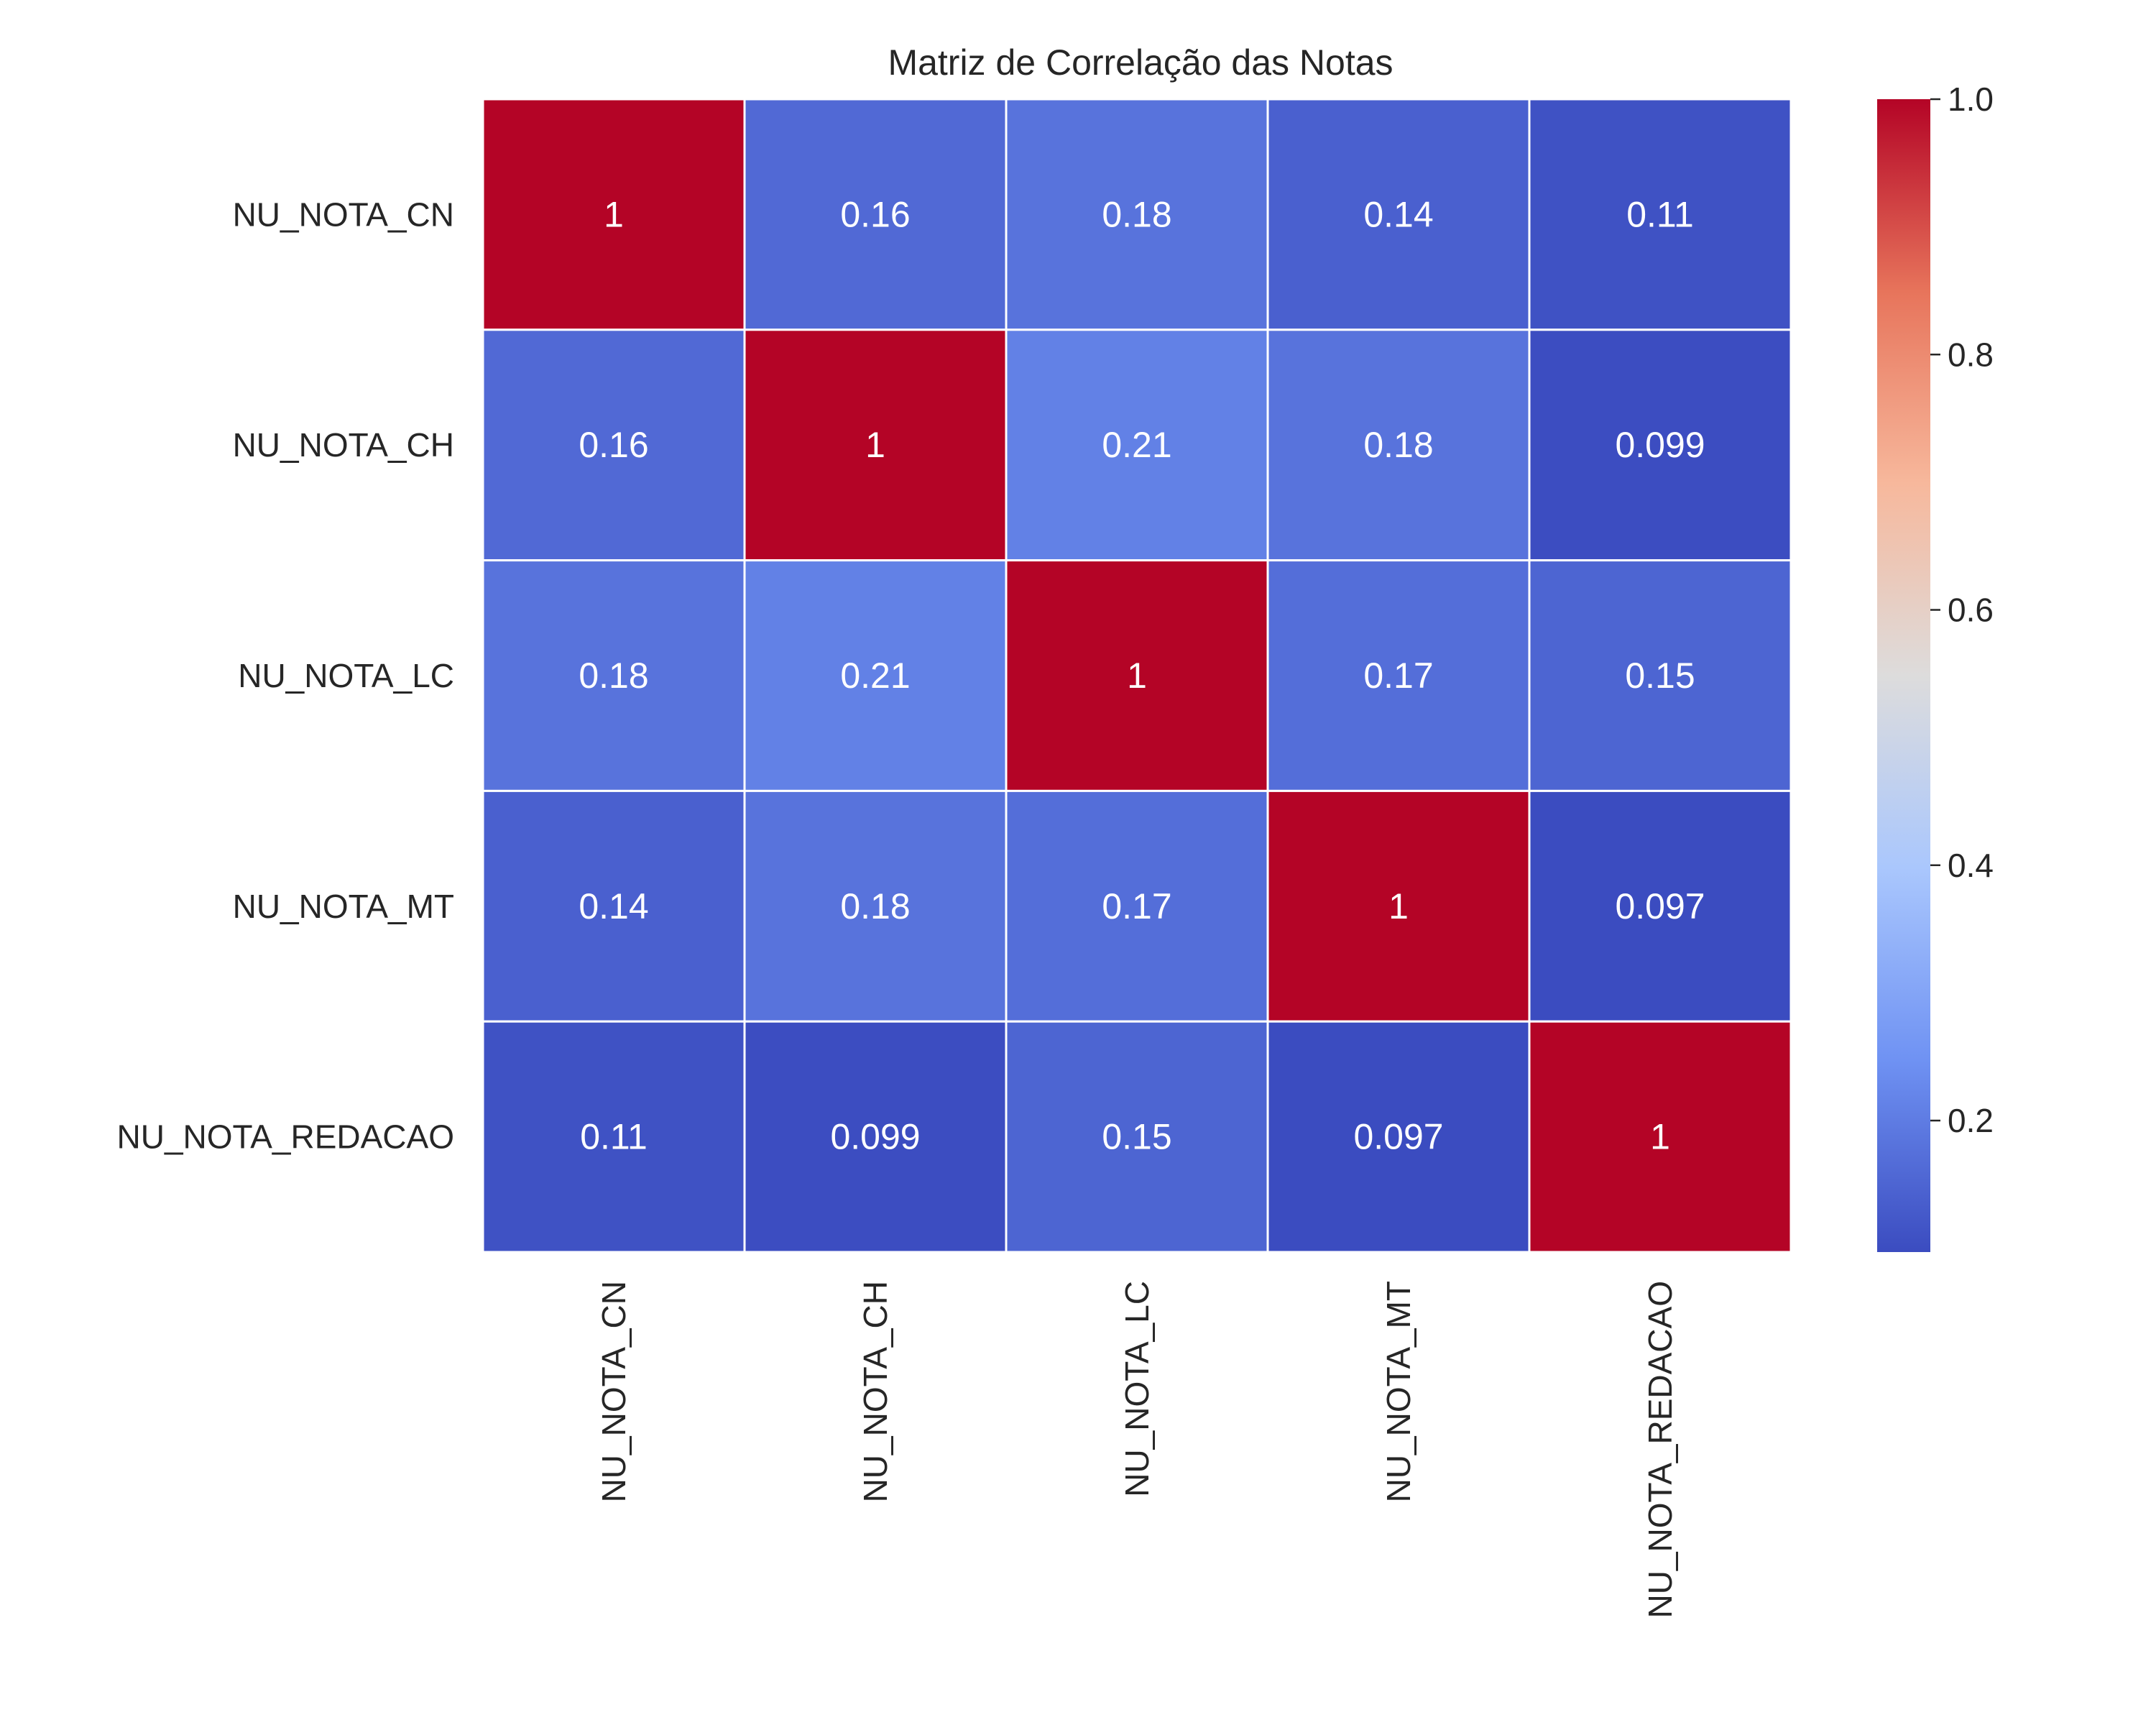  What do you see at coordinates (1660, 1449) in the screenshot?
I see `x-tick-label: NU_NOTA_REDACAO` at bounding box center [1660, 1449].